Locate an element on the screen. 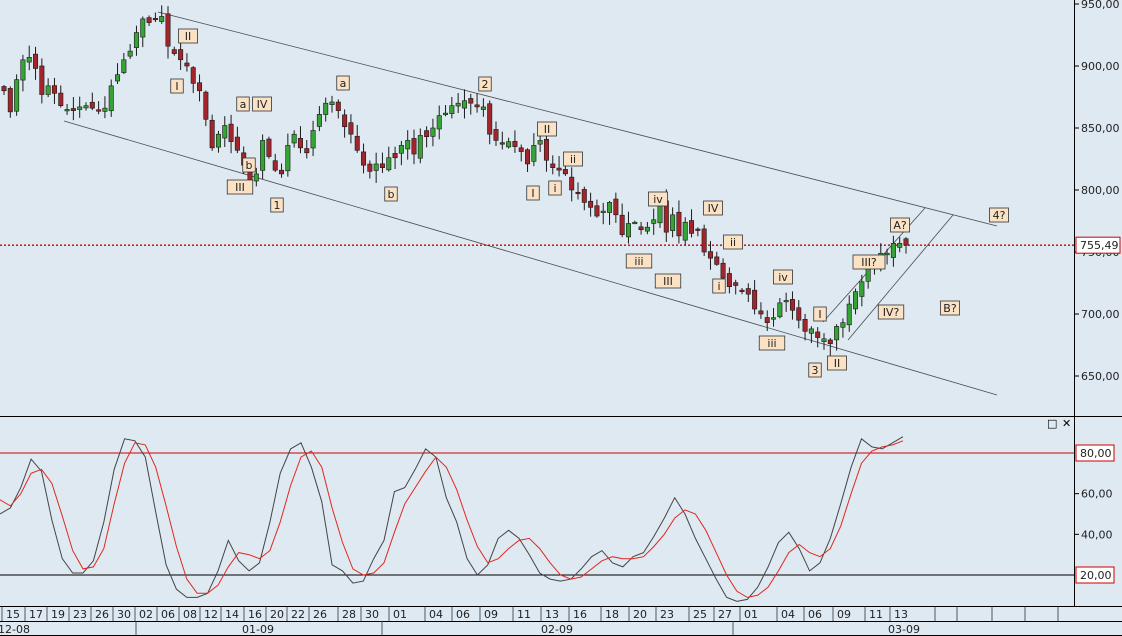 Image resolution: width=1122 pixels, height=636 pixels. osc-level-label: 80,00 is located at coordinates (1096, 453).